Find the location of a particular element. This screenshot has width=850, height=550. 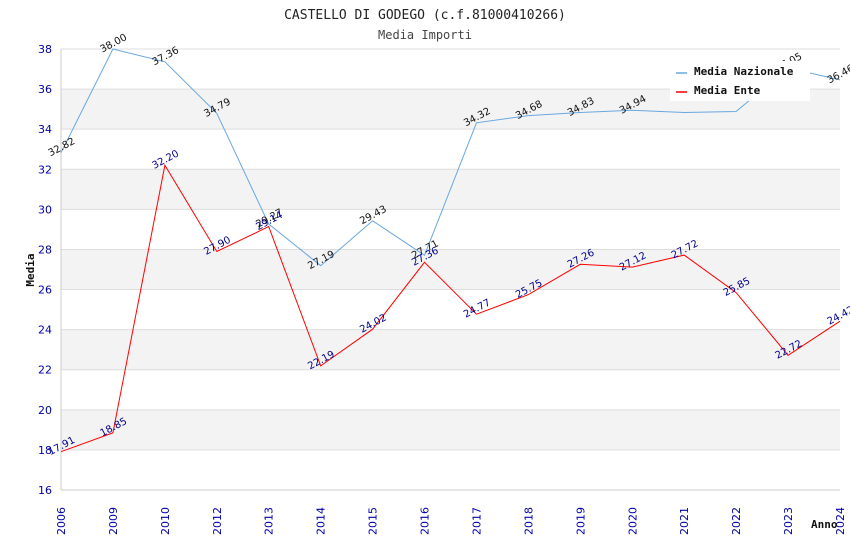

legend-background is located at coordinates (740, 81).